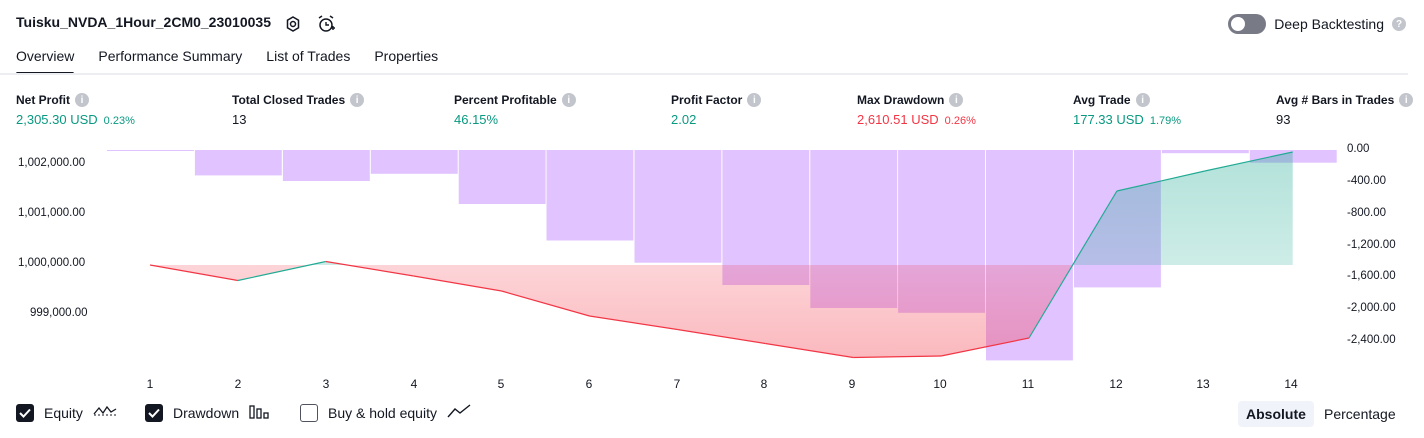  I want to click on right-axis-tick: -2,400.00, so click(1371, 340).